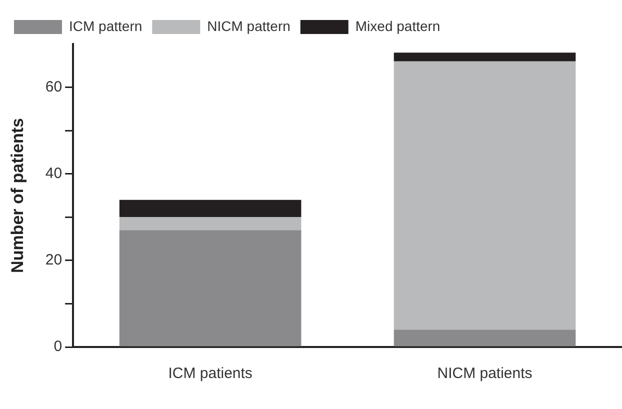  I want to click on x-tick-label: NICM patients, so click(484, 373).